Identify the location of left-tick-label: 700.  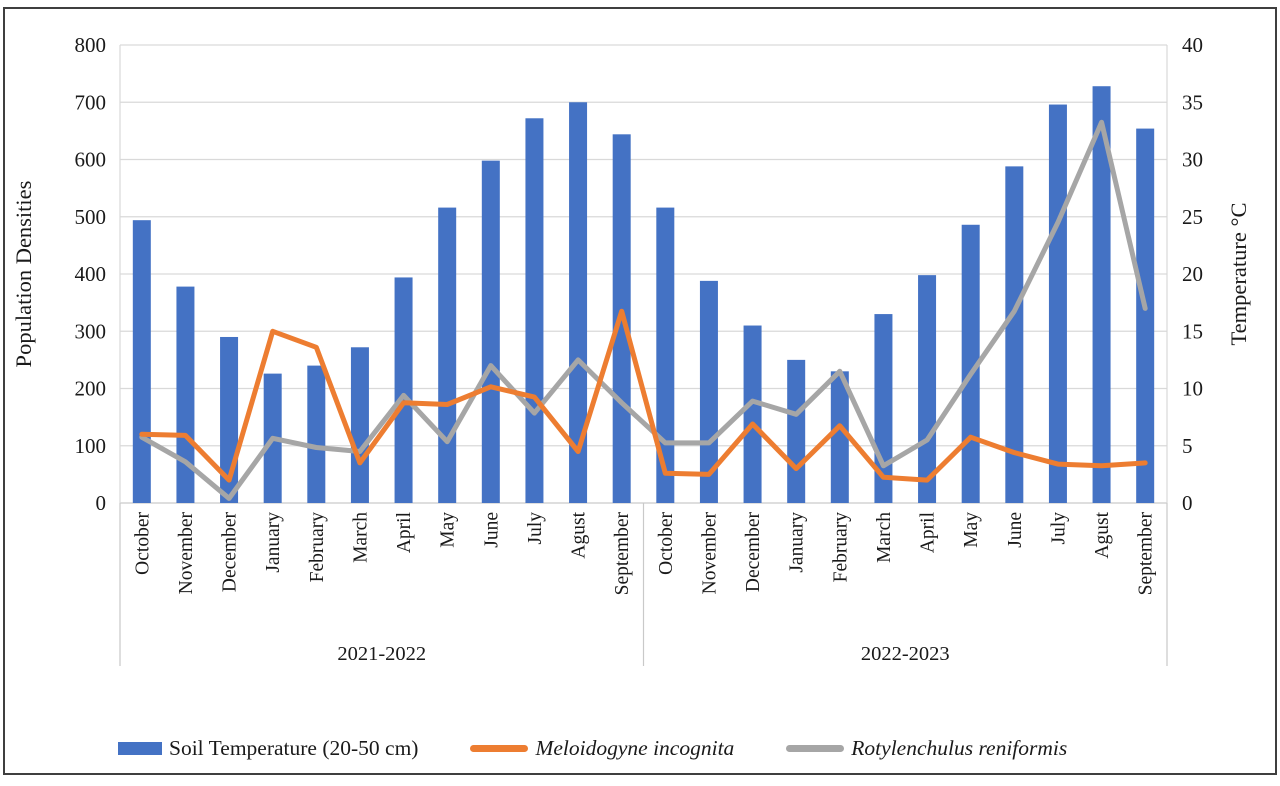
(91, 102).